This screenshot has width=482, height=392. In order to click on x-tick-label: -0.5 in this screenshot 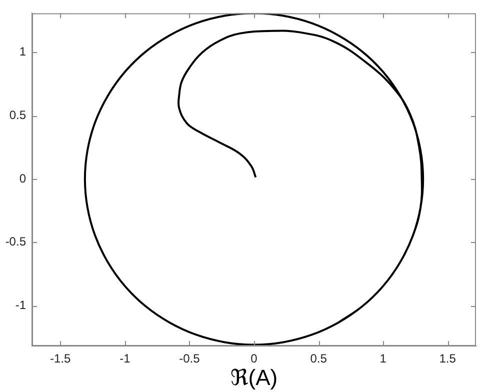, I will do `click(189, 359)`.